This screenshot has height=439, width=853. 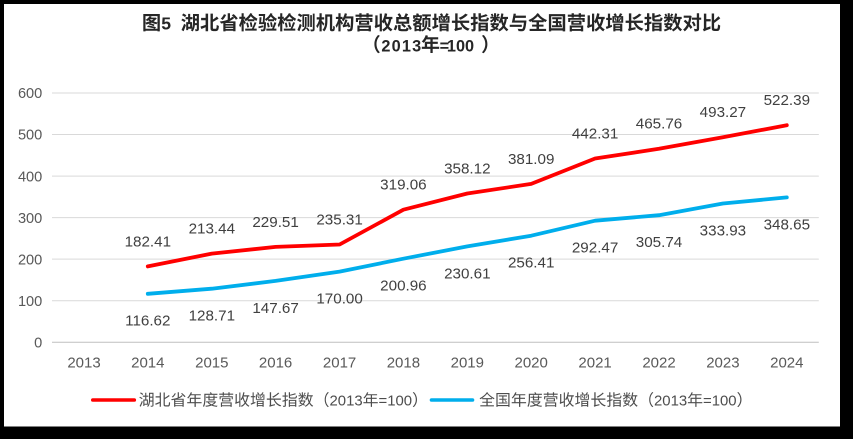 What do you see at coordinates (659, 124) in the screenshot?
I see `svg-text: 465.76` at bounding box center [659, 124].